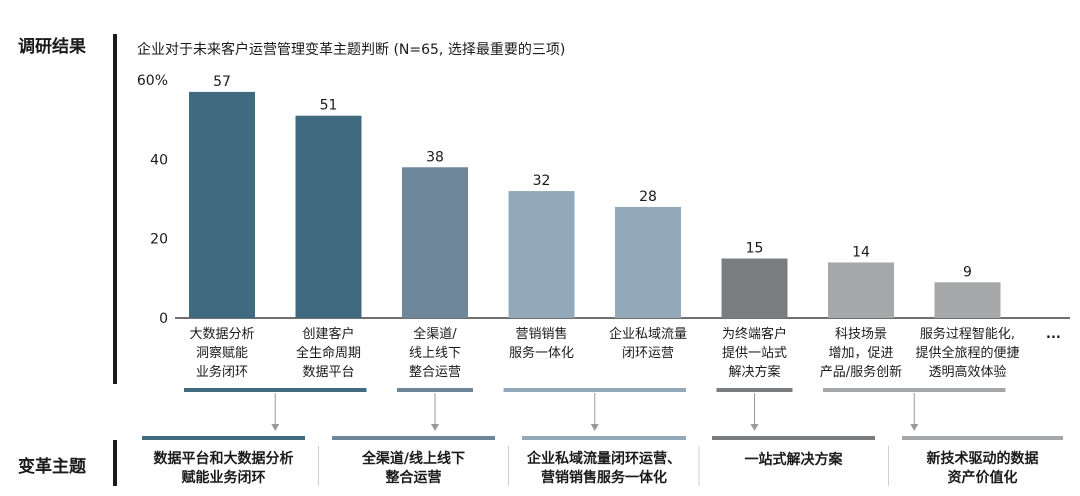 The image size is (1080, 496). Describe the element at coordinates (52, 466) in the screenshot. I see `section-label-themes: 变革主题` at that location.